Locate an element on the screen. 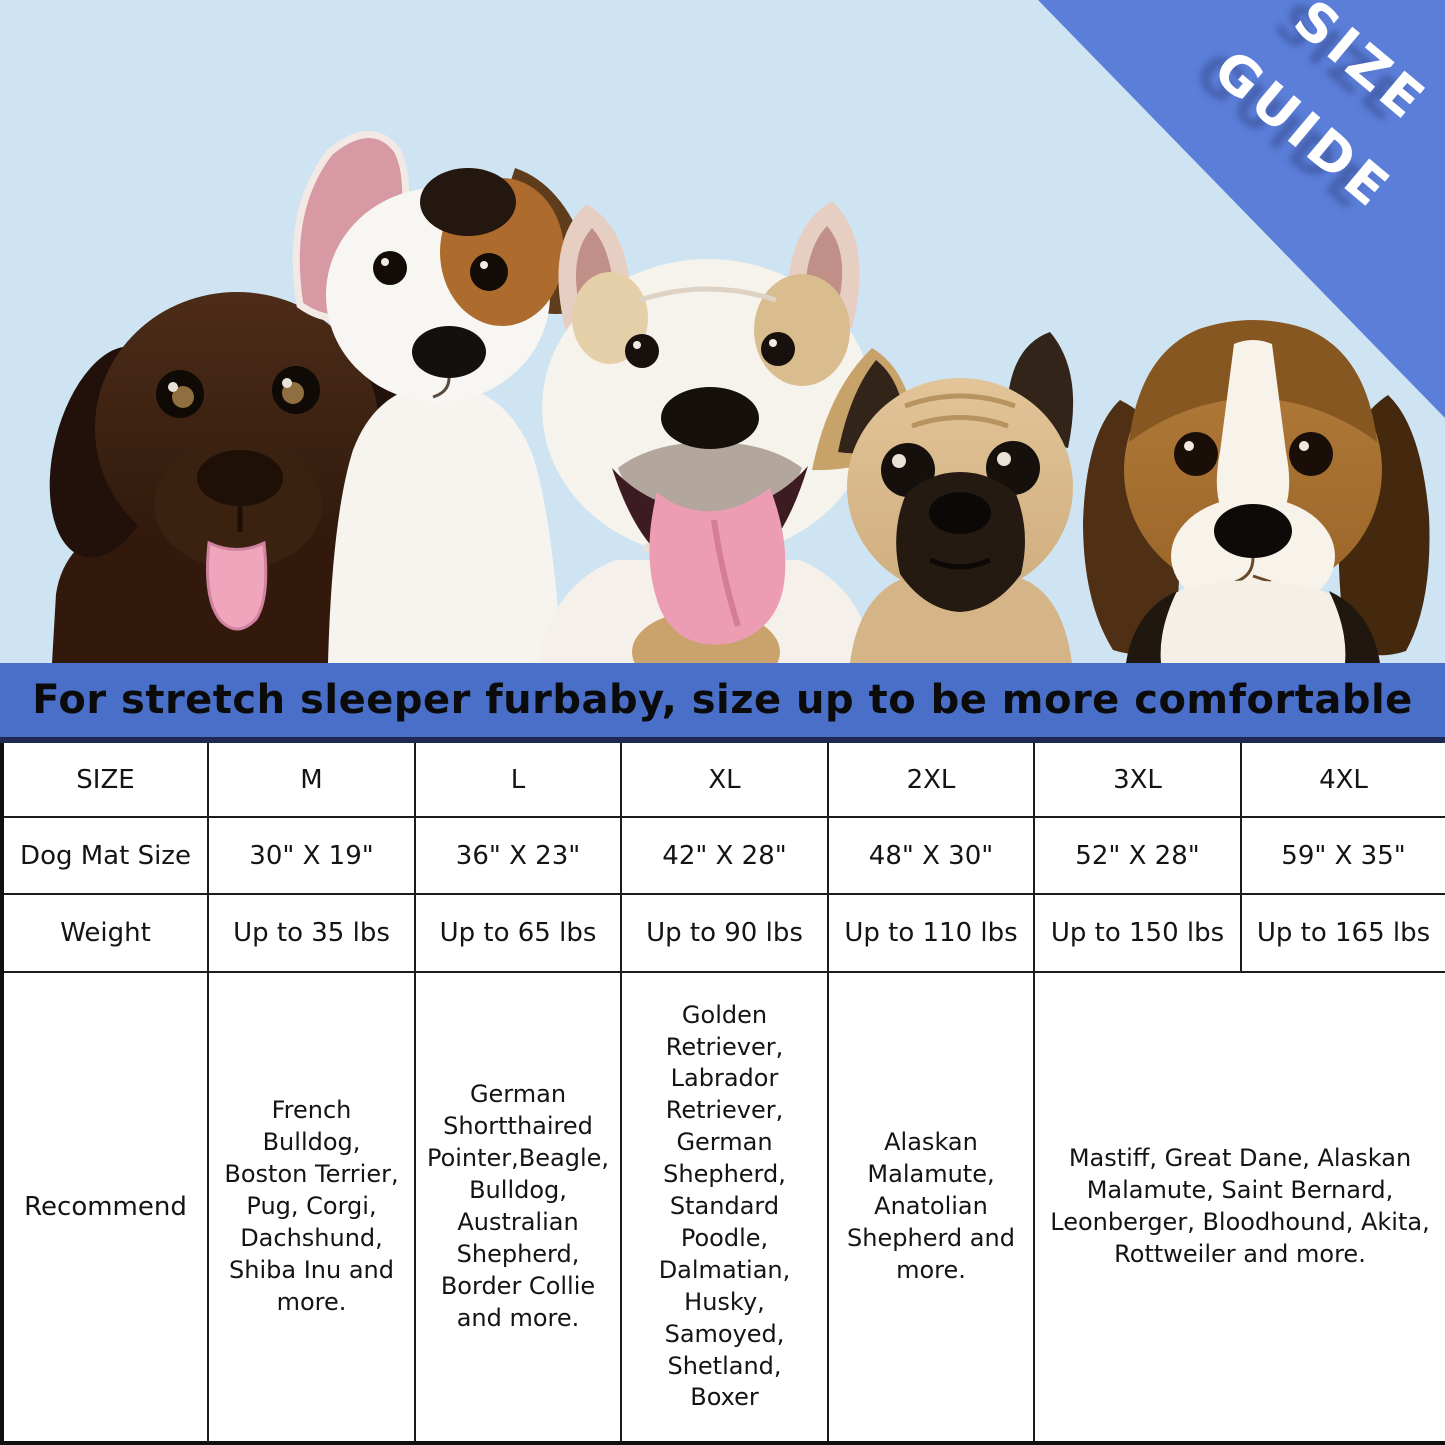  bulldog-tongue-crease is located at coordinates (726, 573).